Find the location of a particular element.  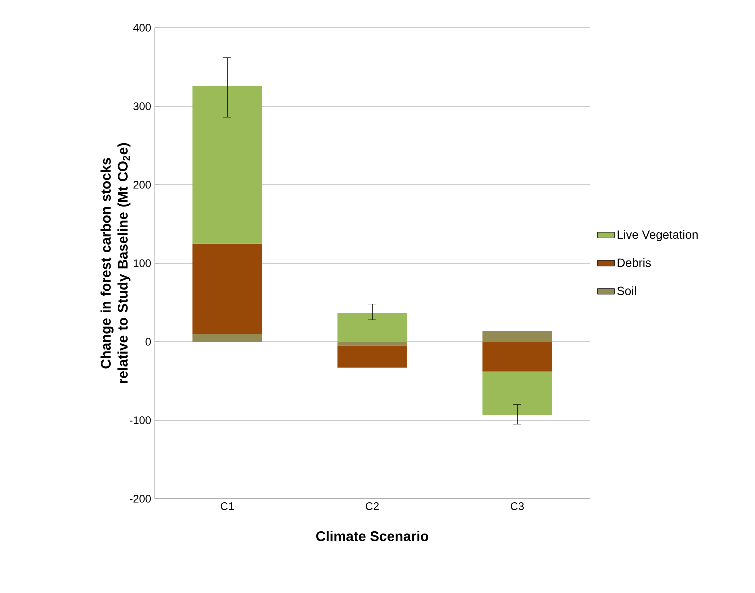

x-tick-label: C1 is located at coordinates (227, 506).